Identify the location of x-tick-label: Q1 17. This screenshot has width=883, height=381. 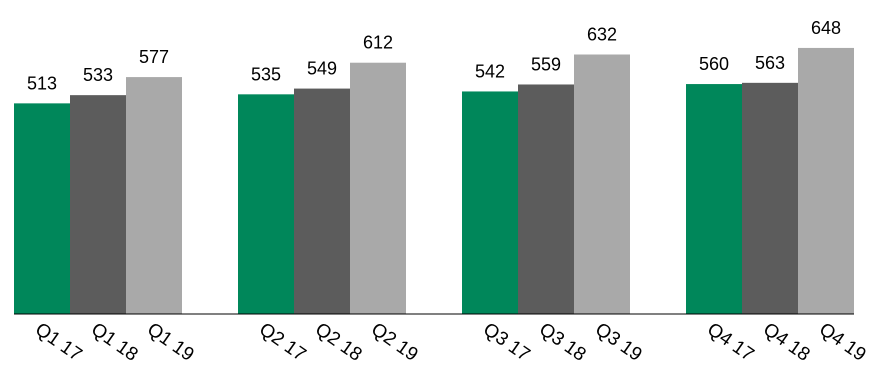
(58, 342).